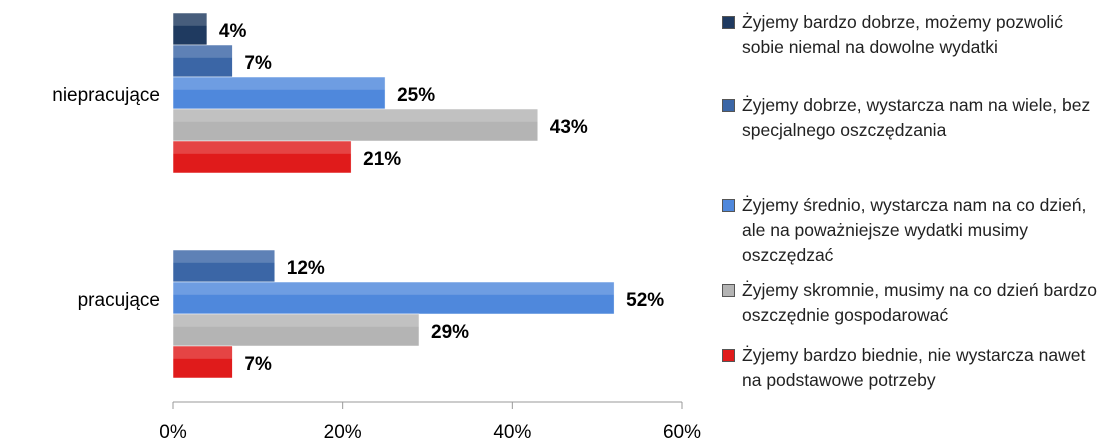 This screenshot has height=445, width=1110. I want to click on x-tick-label: 60%, so click(682, 432).